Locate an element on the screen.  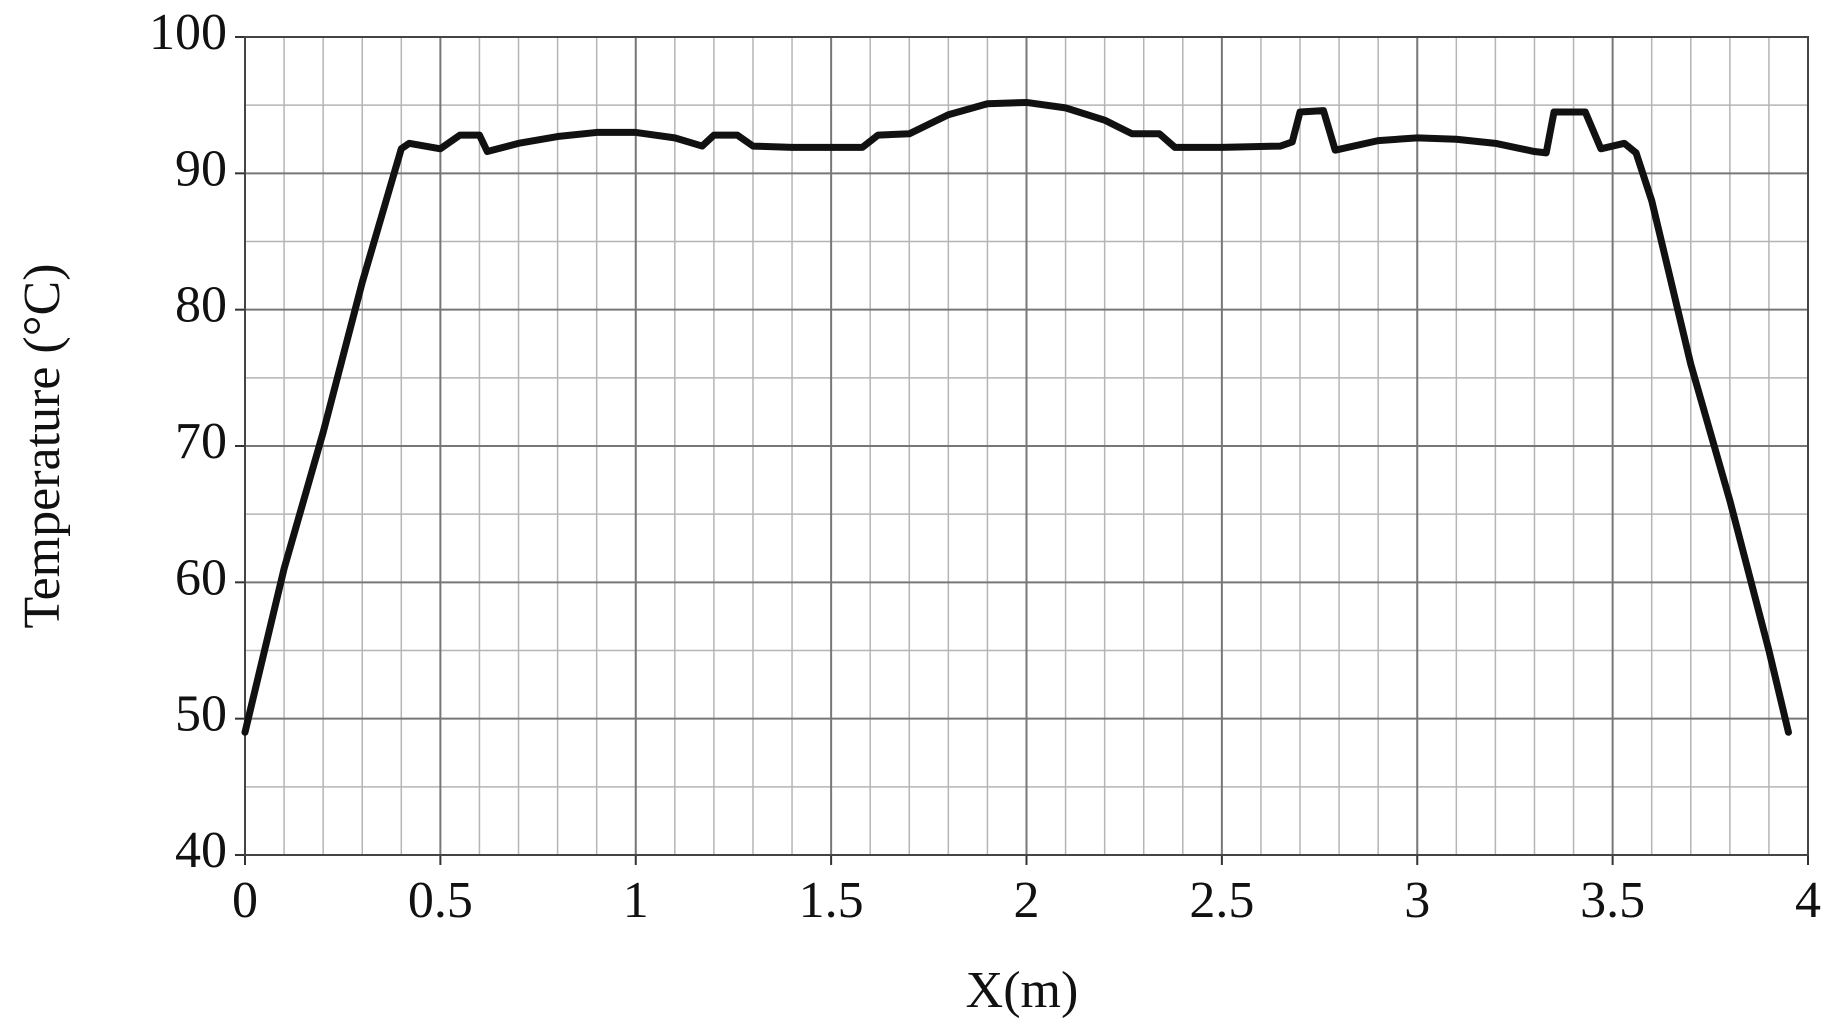
x-tick-label: 1.5 is located at coordinates (831, 900).